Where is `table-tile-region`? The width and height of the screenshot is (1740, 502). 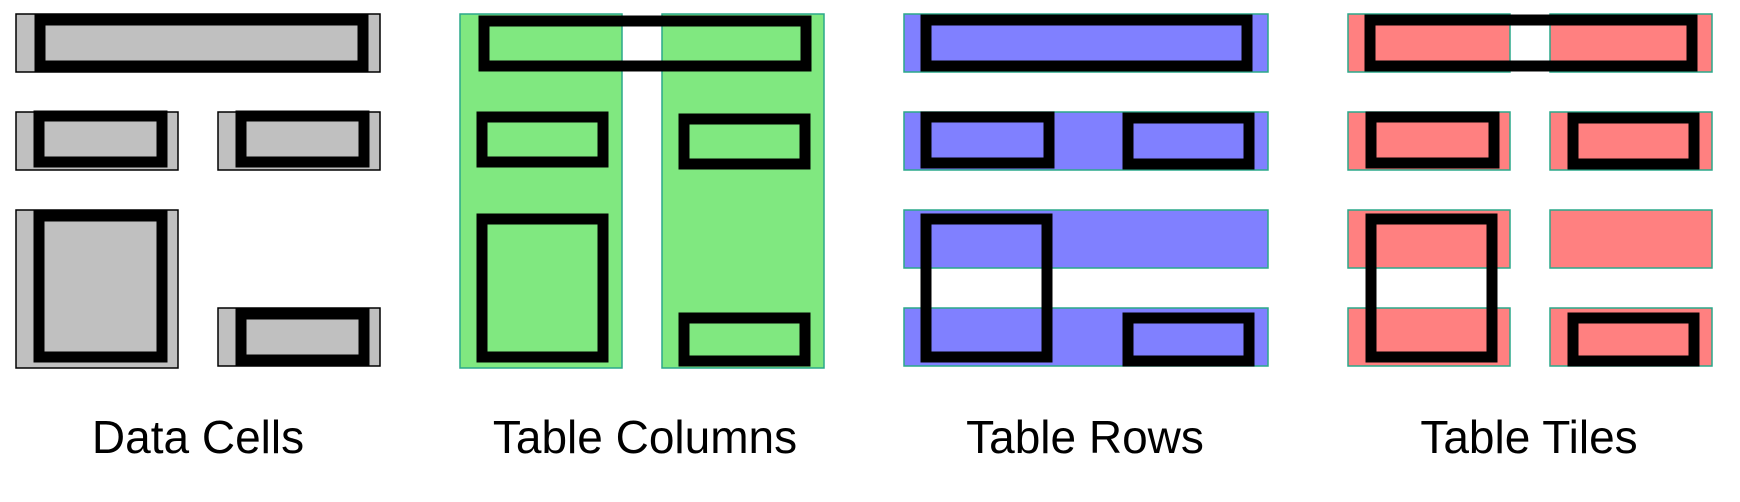
table-tile-region is located at coordinates (1631, 239).